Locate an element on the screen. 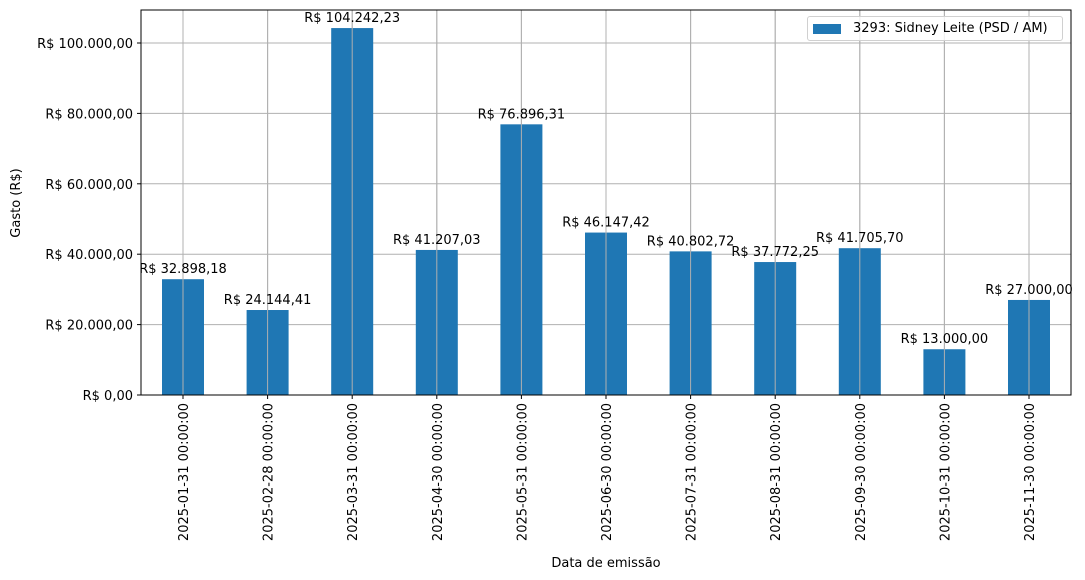 Image resolution: width=1085 pixels, height=580 pixels. x-tick-label: 2025-07-31 00:00:00 is located at coordinates (692, 472).